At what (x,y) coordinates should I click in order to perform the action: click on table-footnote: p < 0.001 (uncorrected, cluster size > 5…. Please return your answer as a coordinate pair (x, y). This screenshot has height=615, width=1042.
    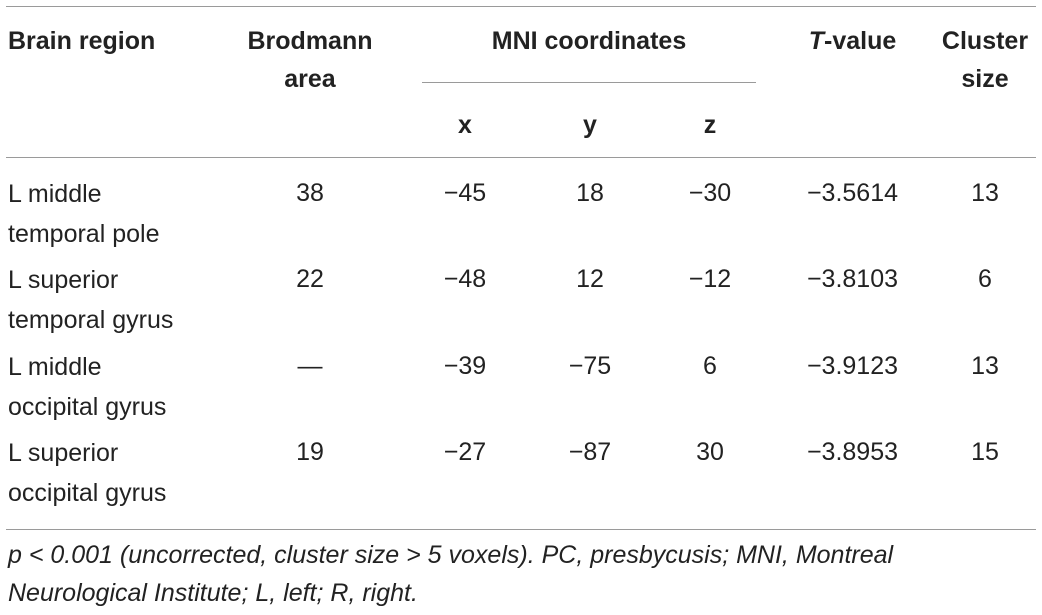
    Looking at the image, I should click on (522, 574).